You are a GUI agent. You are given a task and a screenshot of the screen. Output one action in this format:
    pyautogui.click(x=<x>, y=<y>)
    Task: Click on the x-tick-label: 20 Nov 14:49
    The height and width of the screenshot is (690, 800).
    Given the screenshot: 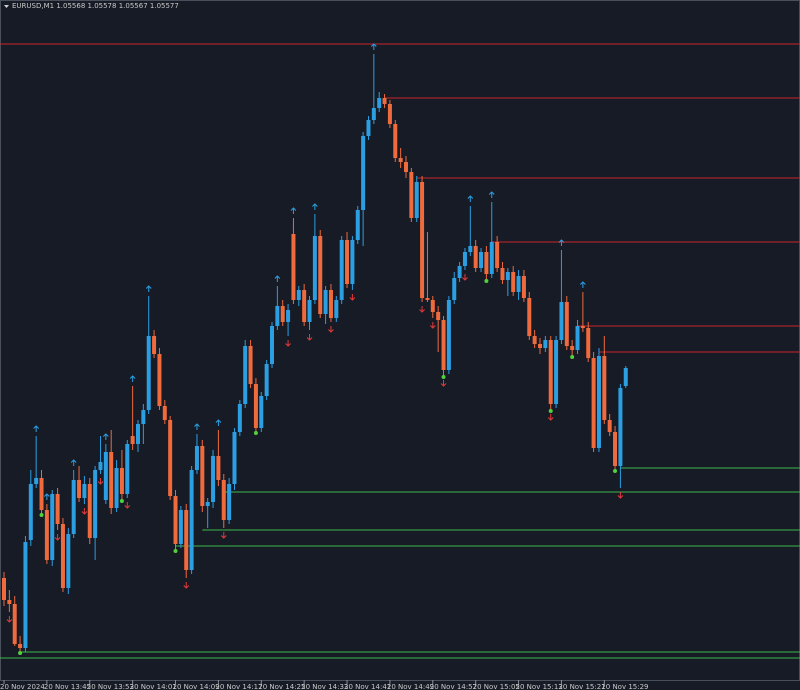 What is the action you would take?
    pyautogui.click(x=410, y=686)
    